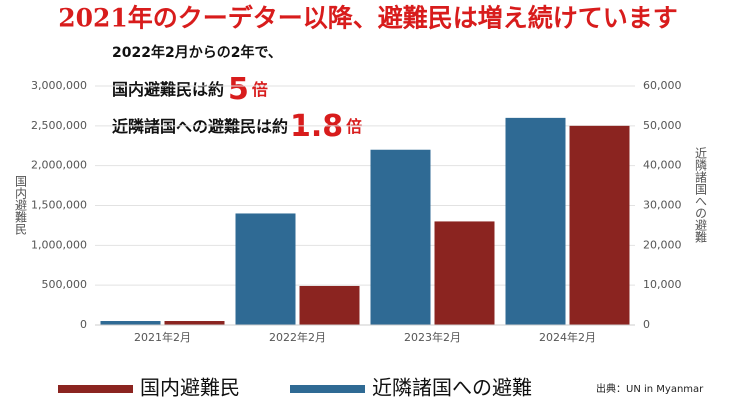 The width and height of the screenshot is (736, 414). Describe the element at coordinates (650, 388) in the screenshot. I see `source: 出典：UN in Myanmar` at that location.